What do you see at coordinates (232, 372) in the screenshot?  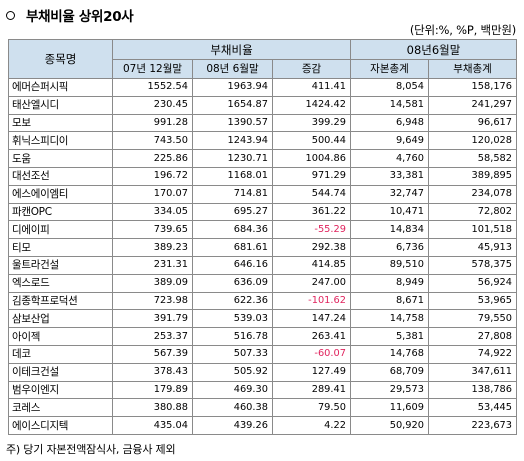 I see `cell-jun08: 505.92` at bounding box center [232, 372].